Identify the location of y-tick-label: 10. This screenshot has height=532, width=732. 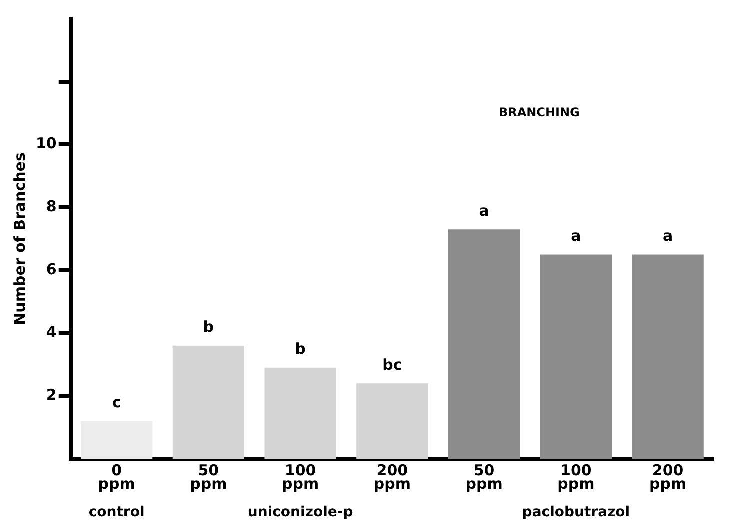
(46, 143).